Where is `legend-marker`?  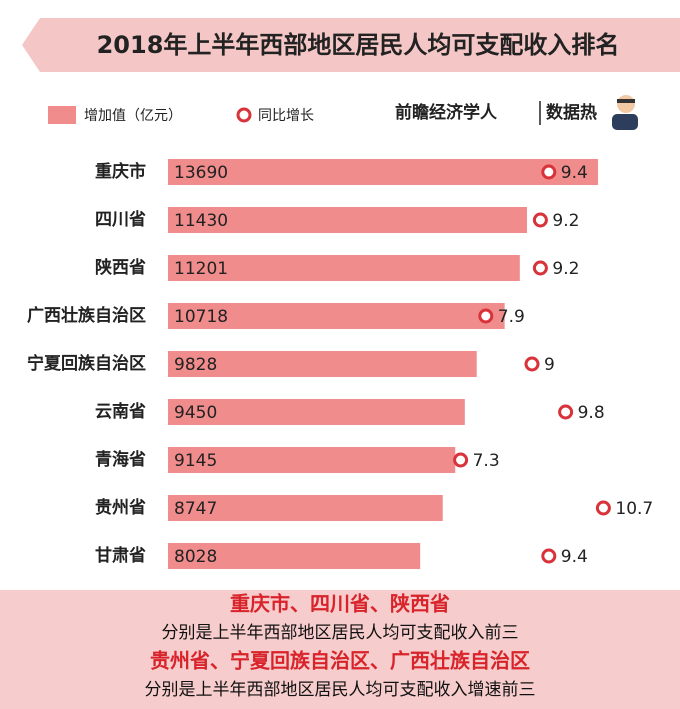 legend-marker is located at coordinates (244, 115).